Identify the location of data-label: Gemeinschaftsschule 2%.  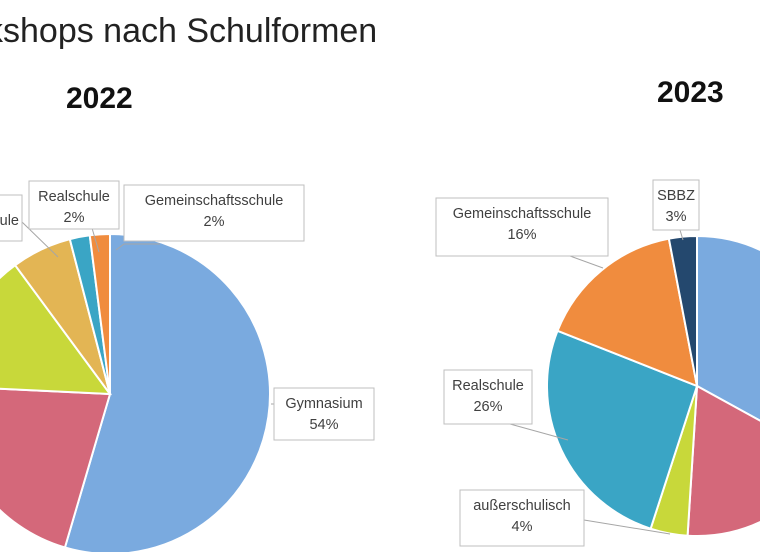
(210, 217).